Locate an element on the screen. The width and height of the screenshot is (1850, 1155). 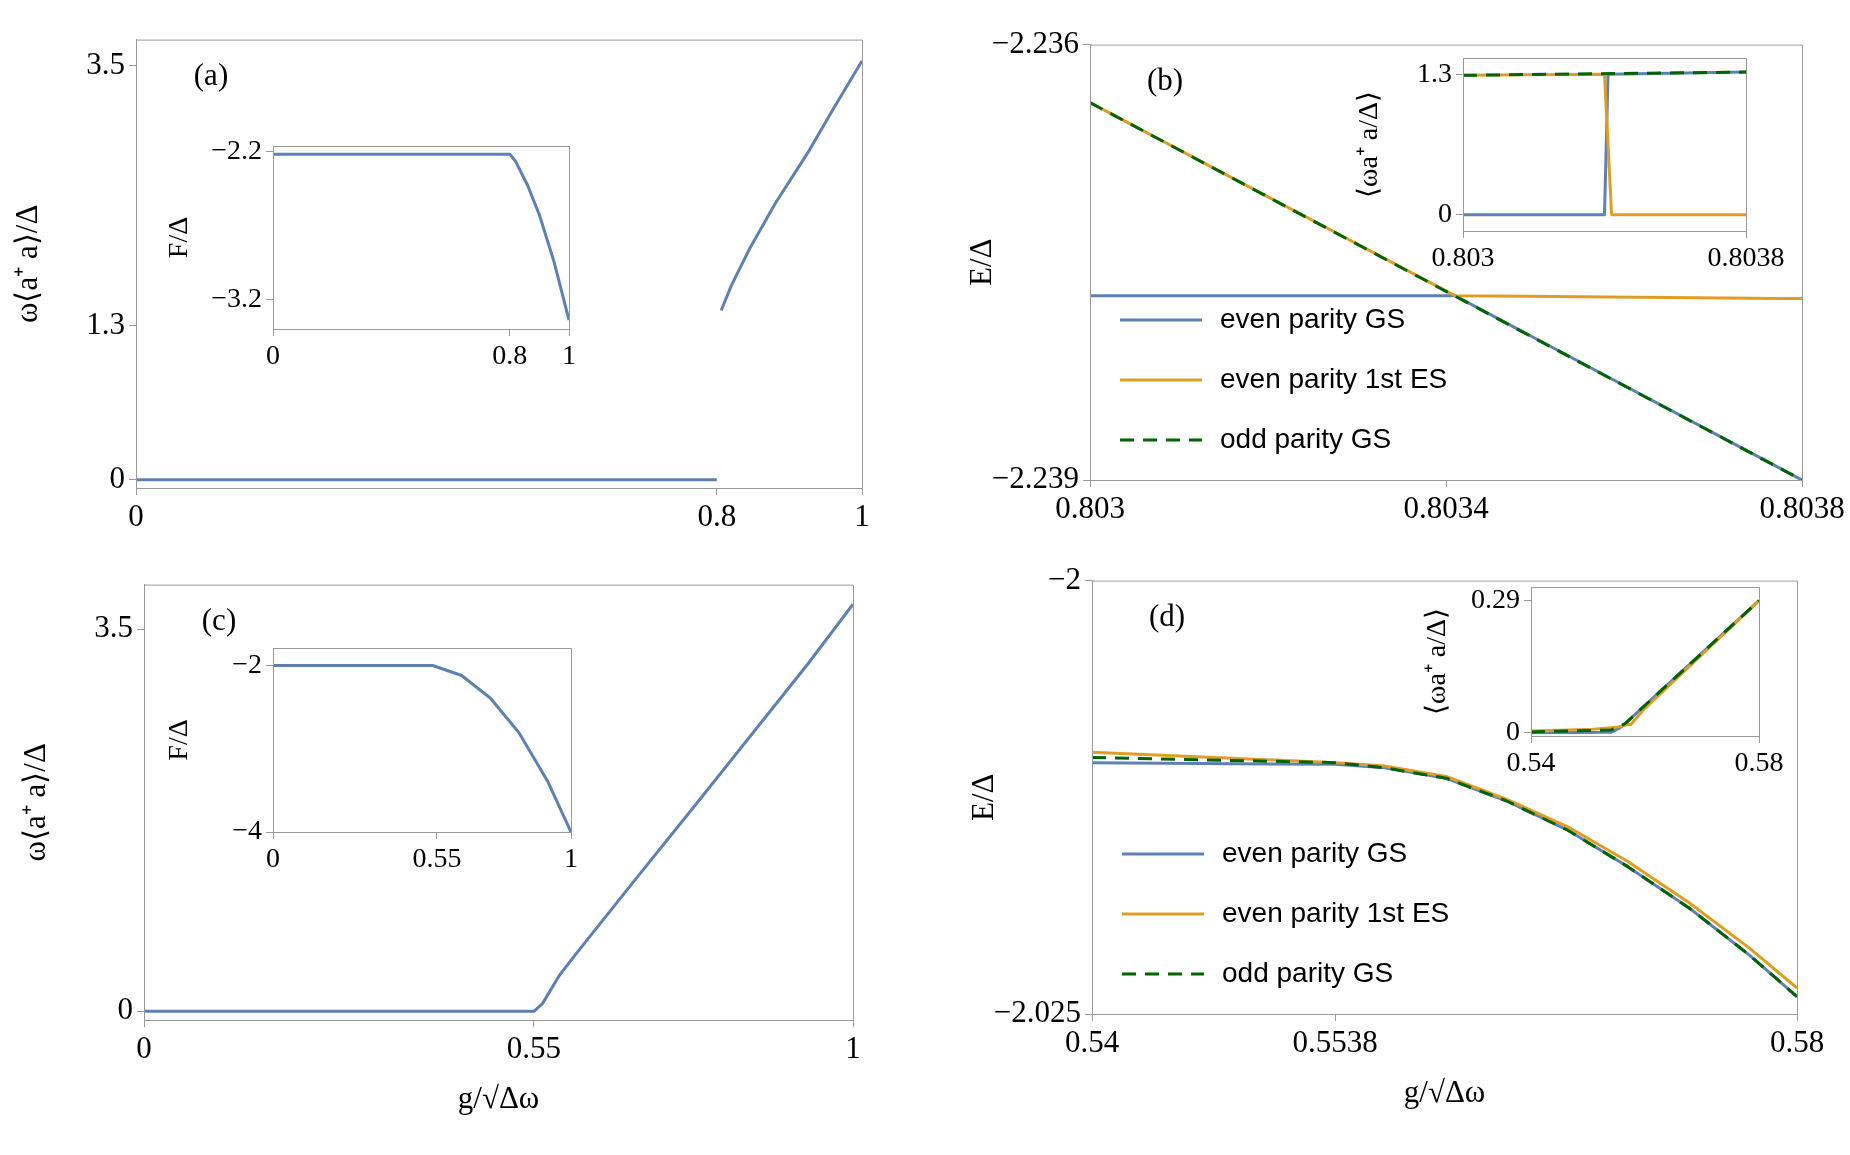
y-tick-label: −3.2 is located at coordinates (236, 297).